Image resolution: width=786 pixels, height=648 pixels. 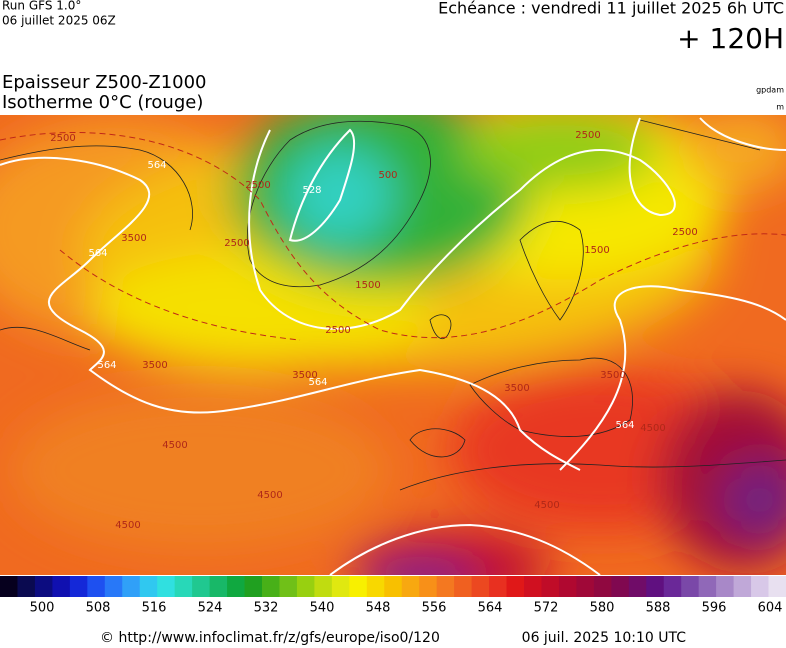 What do you see at coordinates (490, 608) in the screenshot?
I see `colorbar-tick-label: 564` at bounding box center [490, 608].